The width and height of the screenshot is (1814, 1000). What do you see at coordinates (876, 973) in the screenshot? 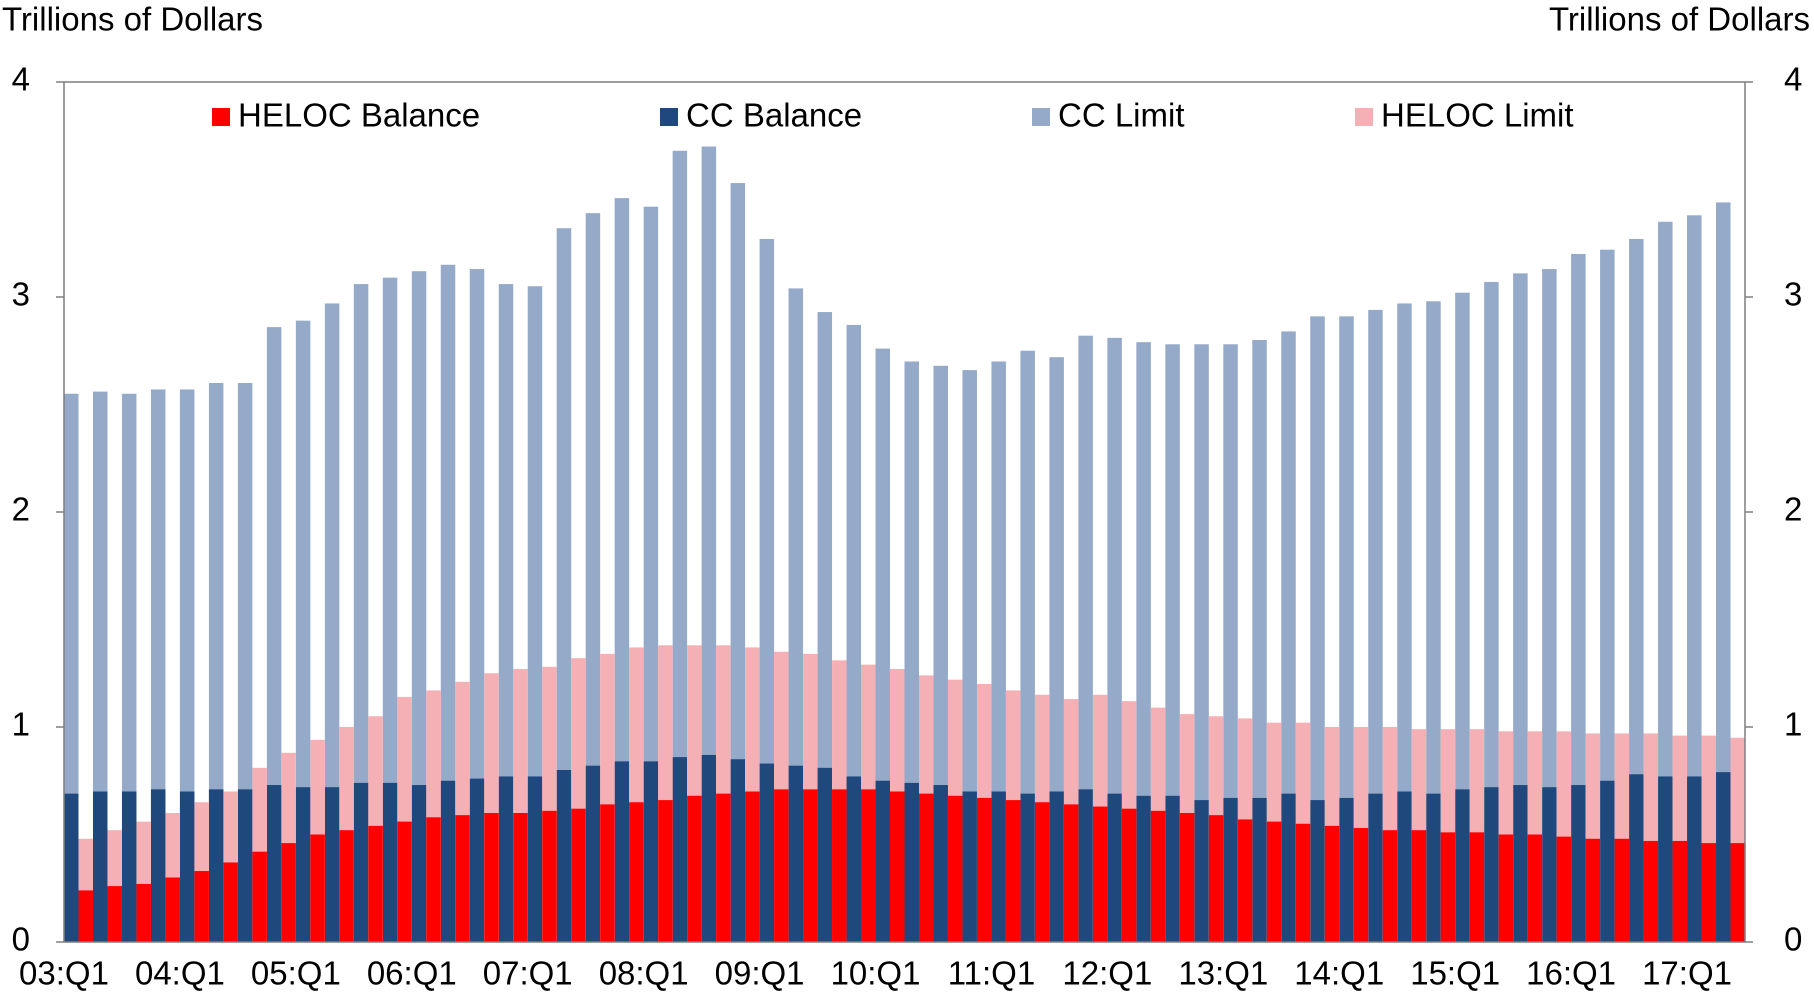
I see `x-tick-label: 10:Q1` at bounding box center [876, 973].